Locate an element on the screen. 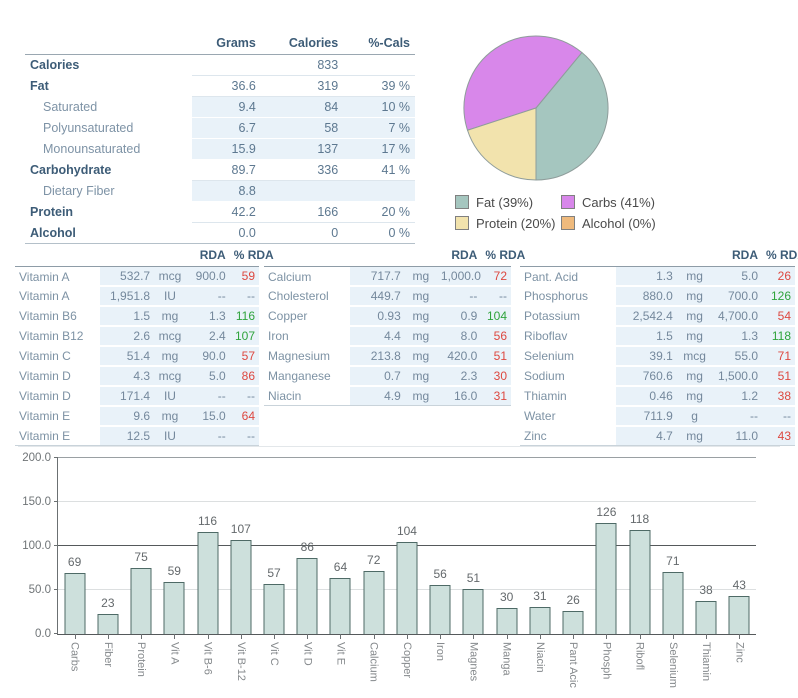 The height and width of the screenshot is (698, 798). rda-cell: -- is located at coordinates (737, 416).